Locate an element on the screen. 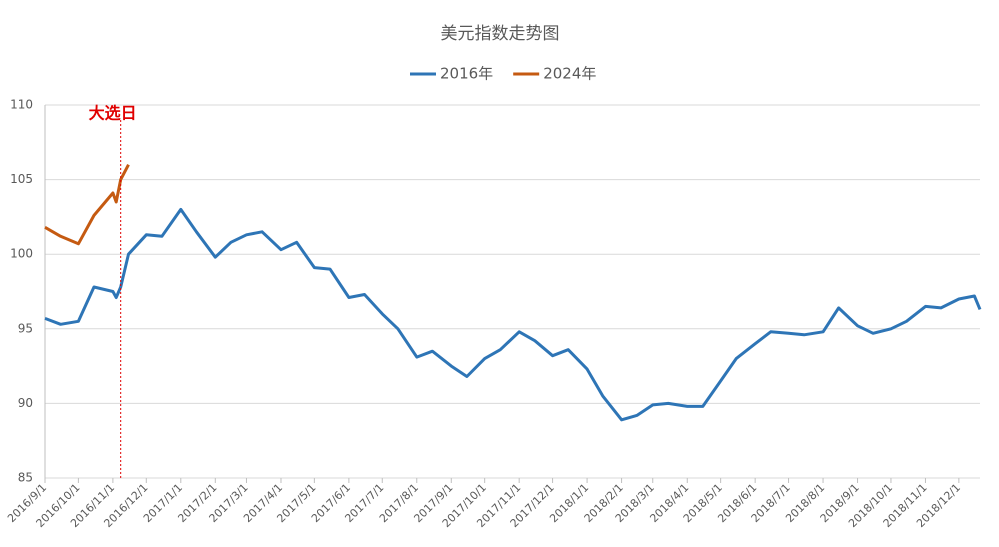  y-tick-label: 85 is located at coordinates (25, 478).